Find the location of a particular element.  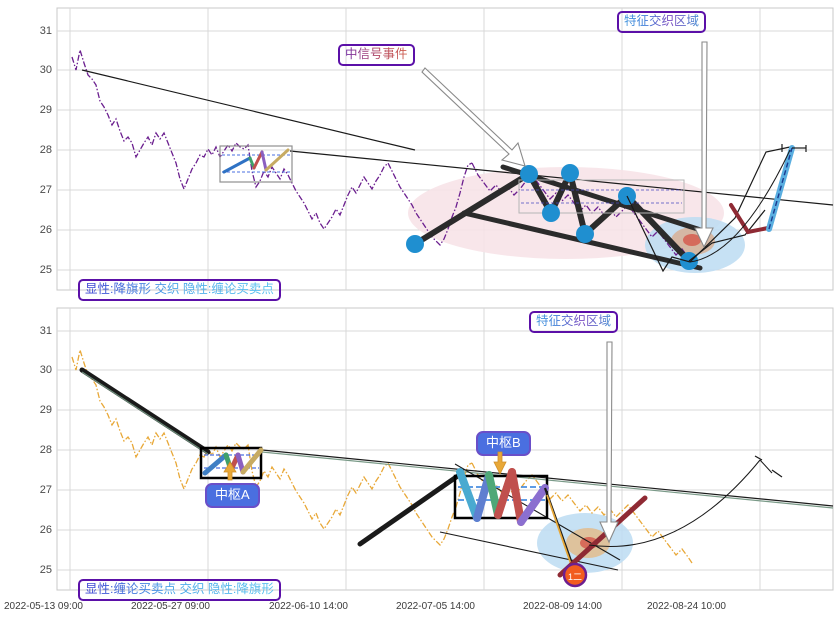

sell-point-marker is located at coordinates (575, 575).